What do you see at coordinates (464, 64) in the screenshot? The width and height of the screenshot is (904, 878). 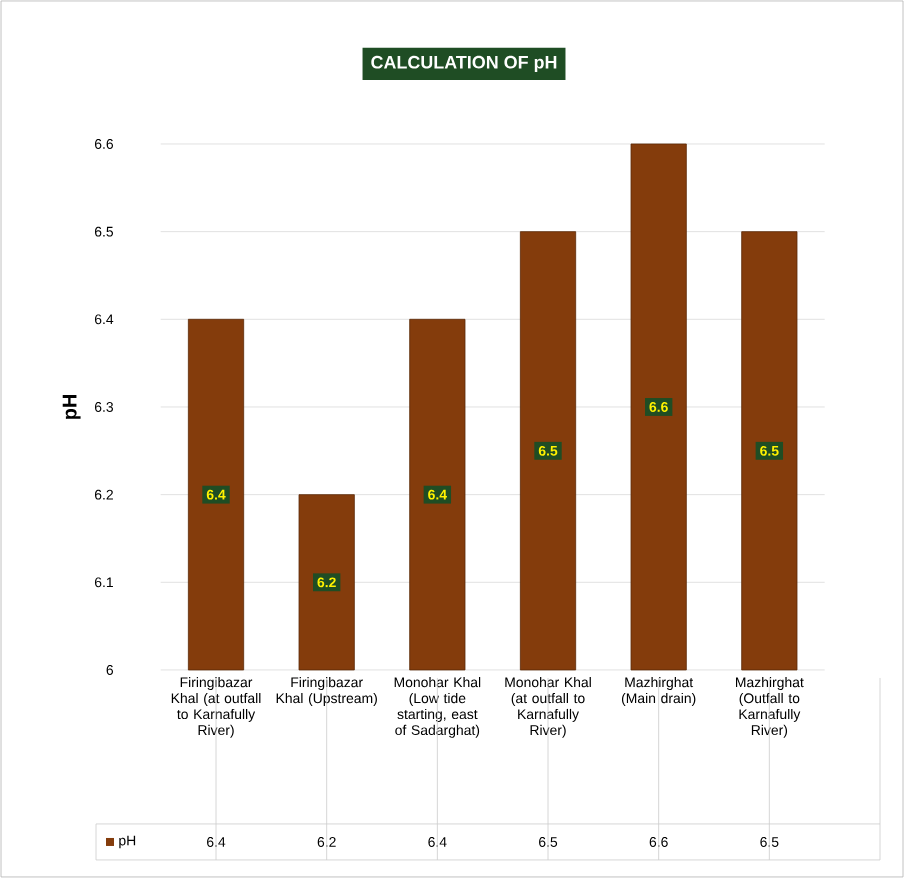 I see `chart-title: CALCULATION OF pH` at bounding box center [464, 64].